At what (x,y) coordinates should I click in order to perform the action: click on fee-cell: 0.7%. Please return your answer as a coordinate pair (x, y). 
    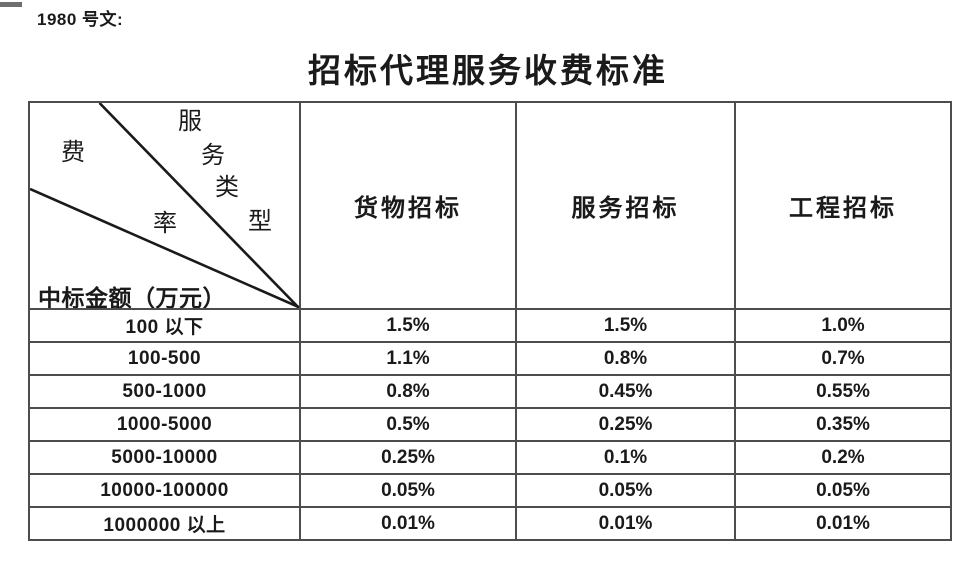
    Looking at the image, I should click on (843, 358).